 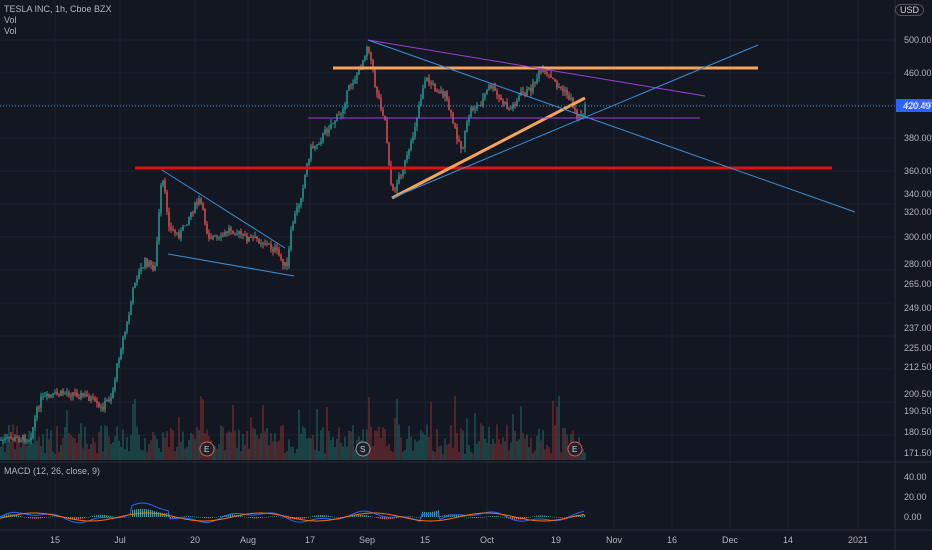 What do you see at coordinates (231, 265) in the screenshot?
I see `wedge-bottom` at bounding box center [231, 265].